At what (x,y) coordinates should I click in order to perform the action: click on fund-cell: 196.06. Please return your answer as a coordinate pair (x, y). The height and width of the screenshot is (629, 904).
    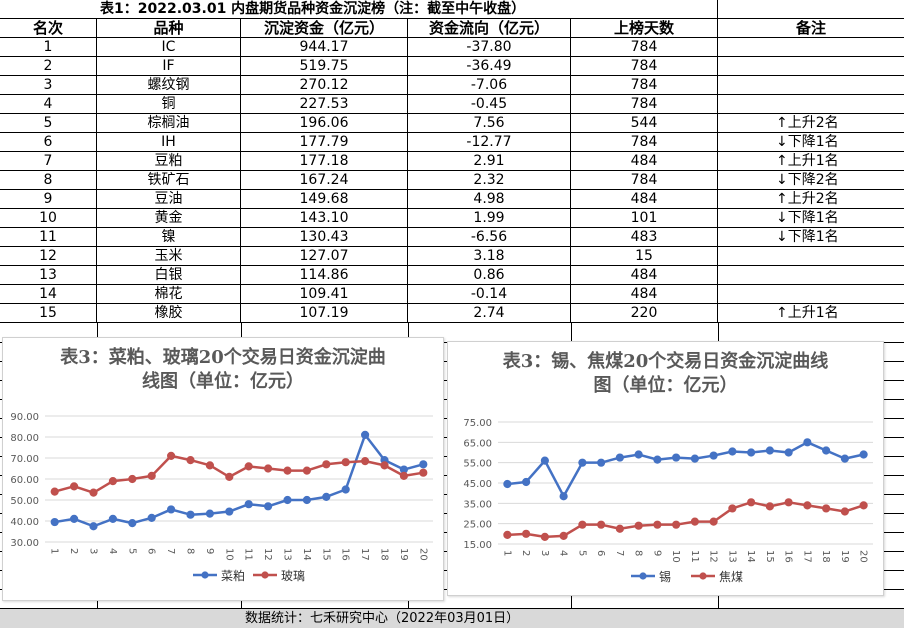
    Looking at the image, I should click on (324, 123).